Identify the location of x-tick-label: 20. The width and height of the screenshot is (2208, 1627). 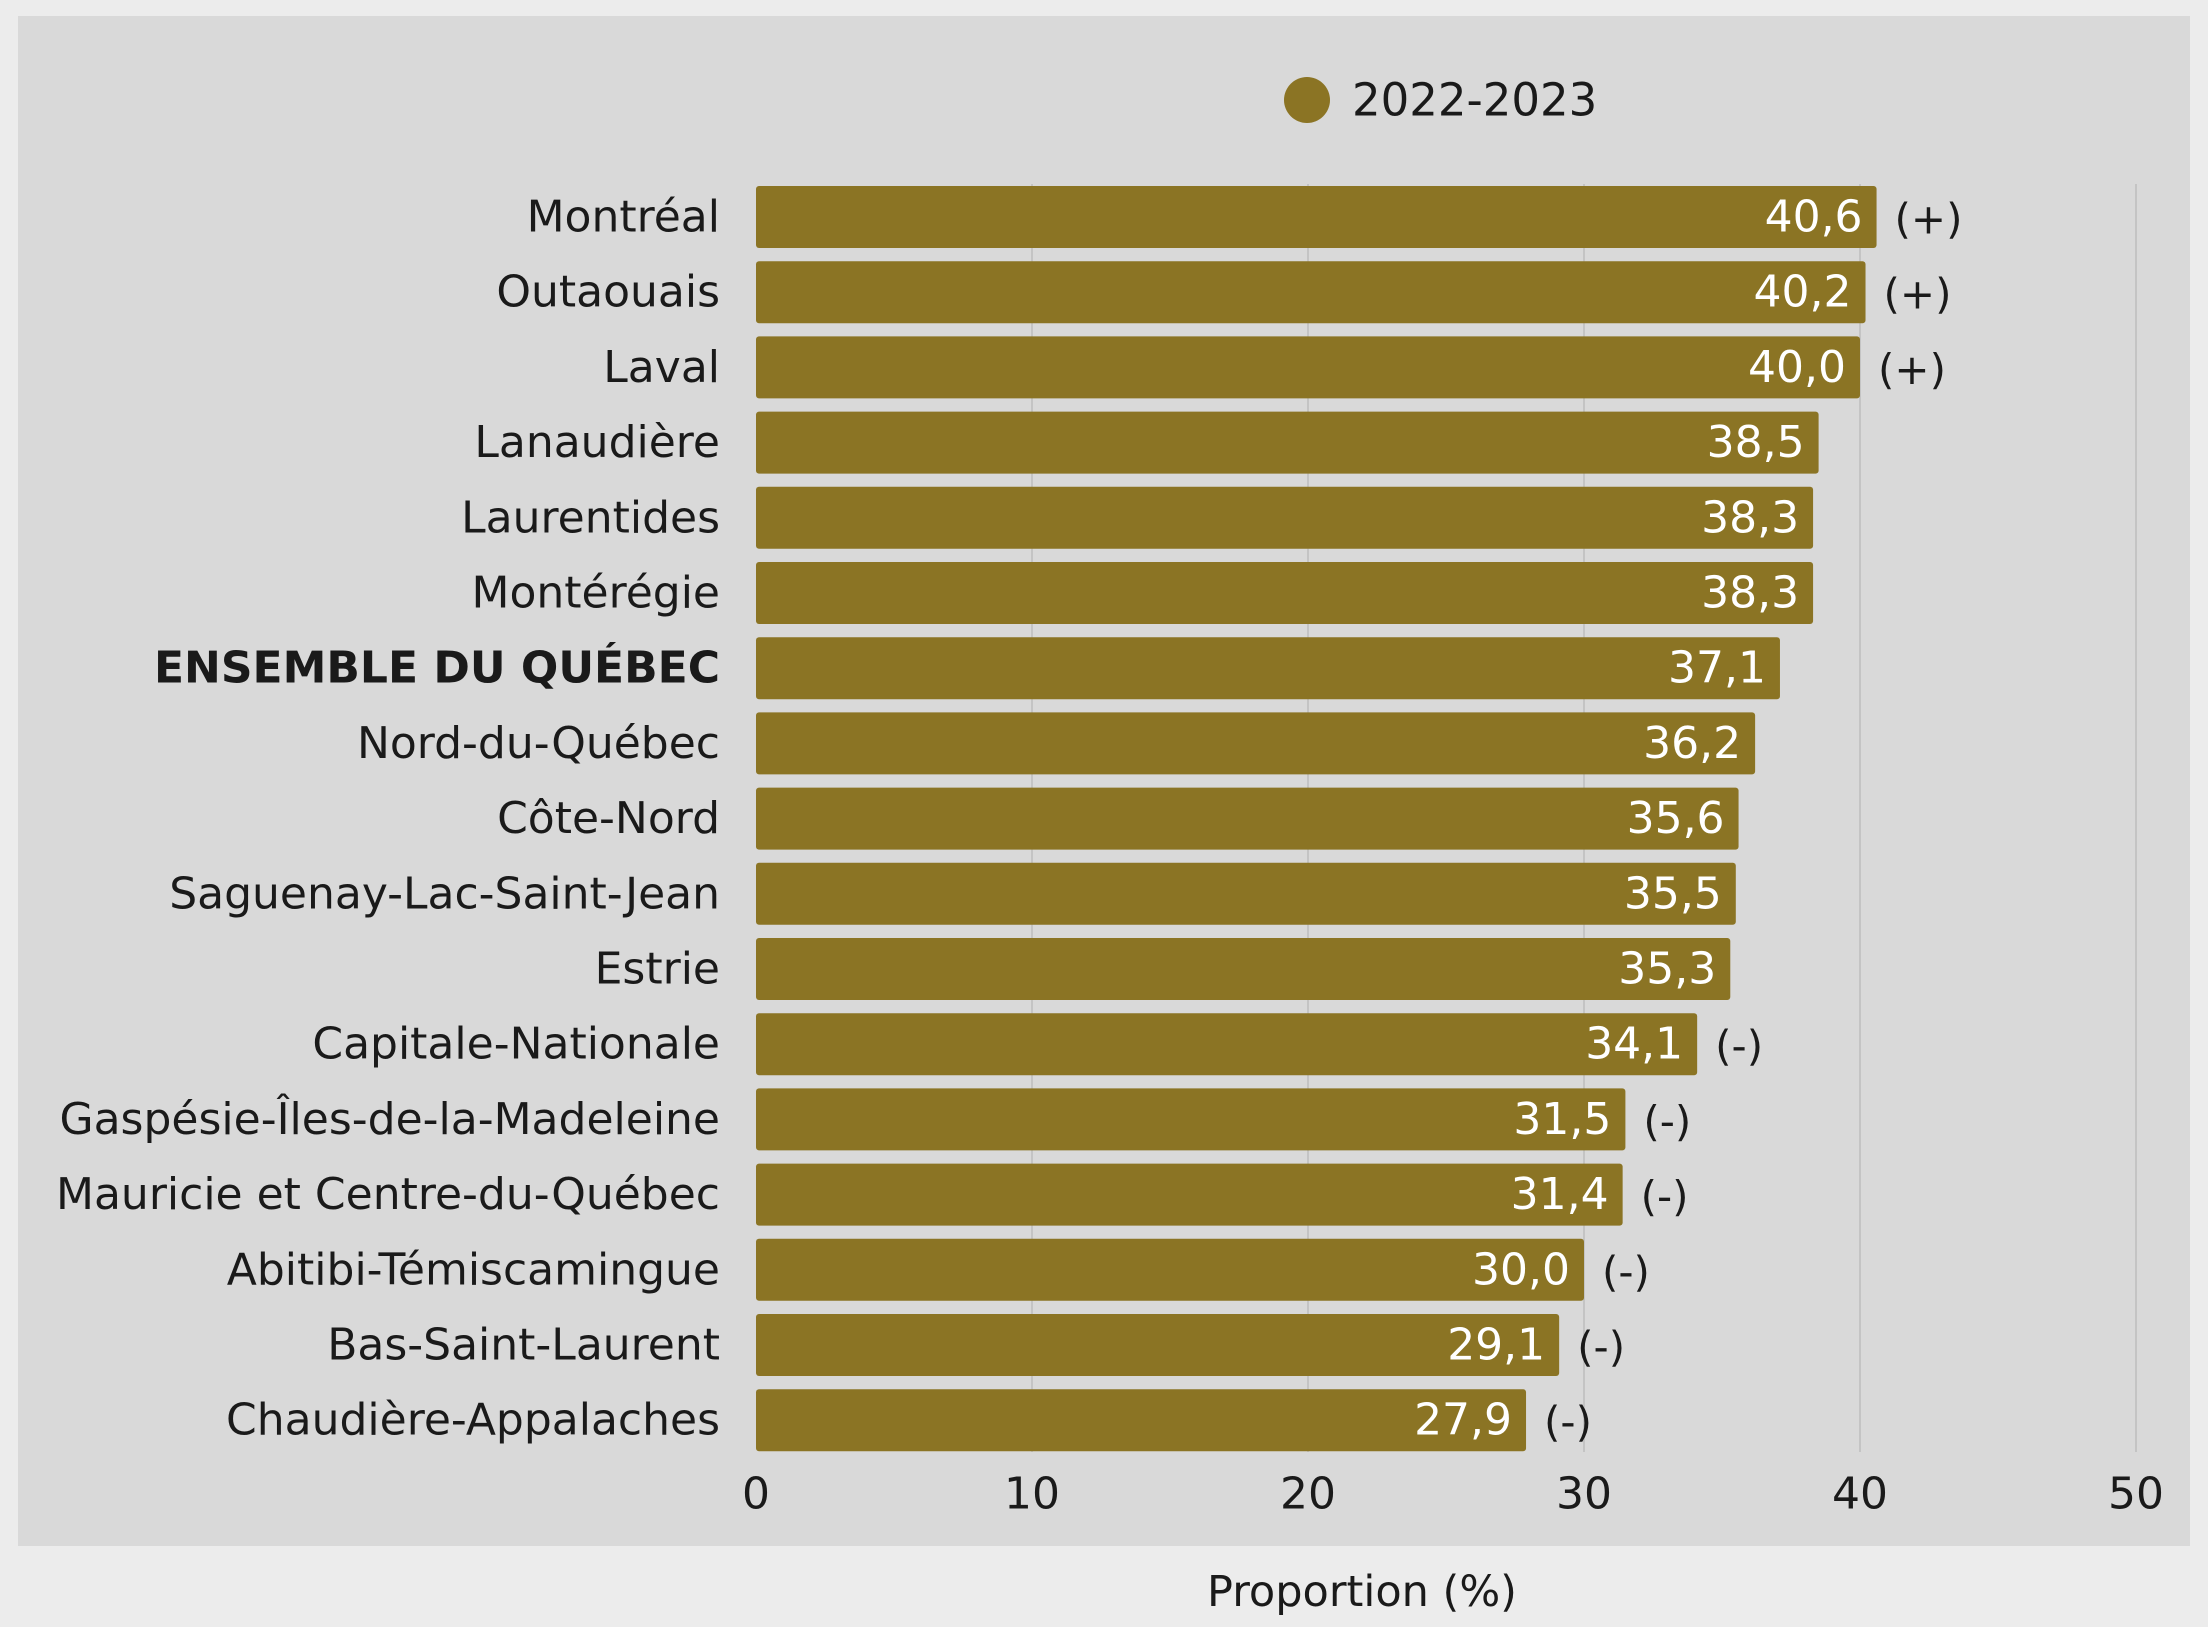
(1308, 1494).